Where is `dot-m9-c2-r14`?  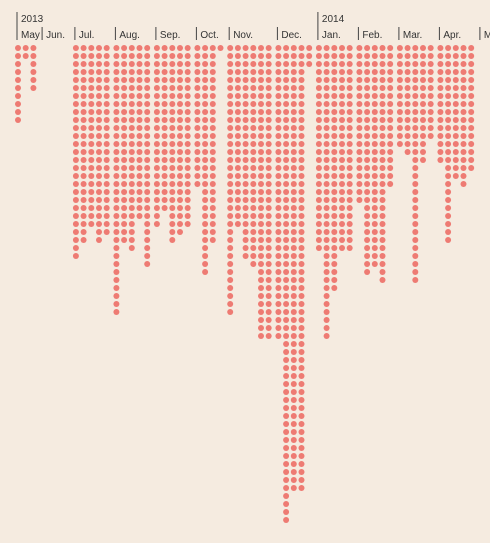
dot-m9-c2-r14 is located at coordinates (374, 160).